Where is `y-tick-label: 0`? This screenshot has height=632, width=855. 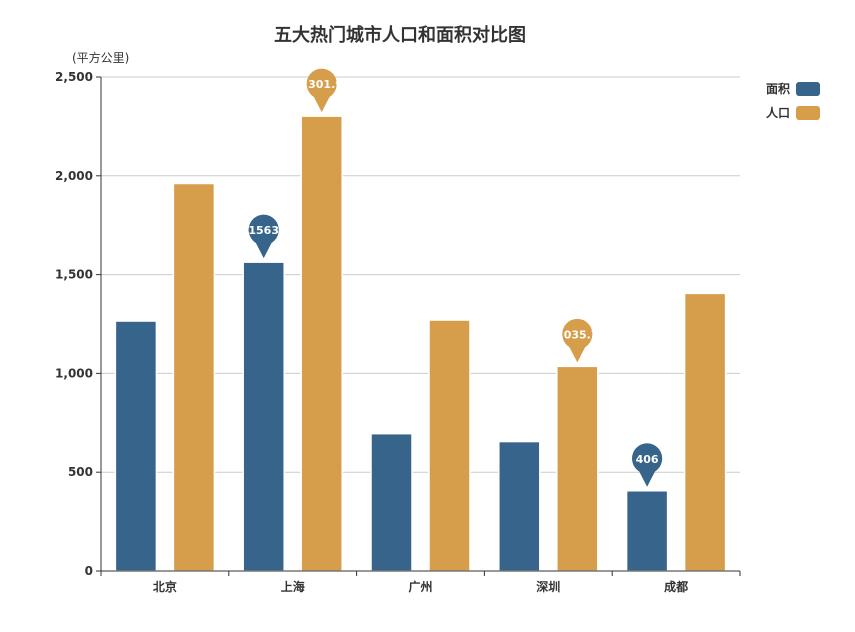
y-tick-label: 0 is located at coordinates (89, 571).